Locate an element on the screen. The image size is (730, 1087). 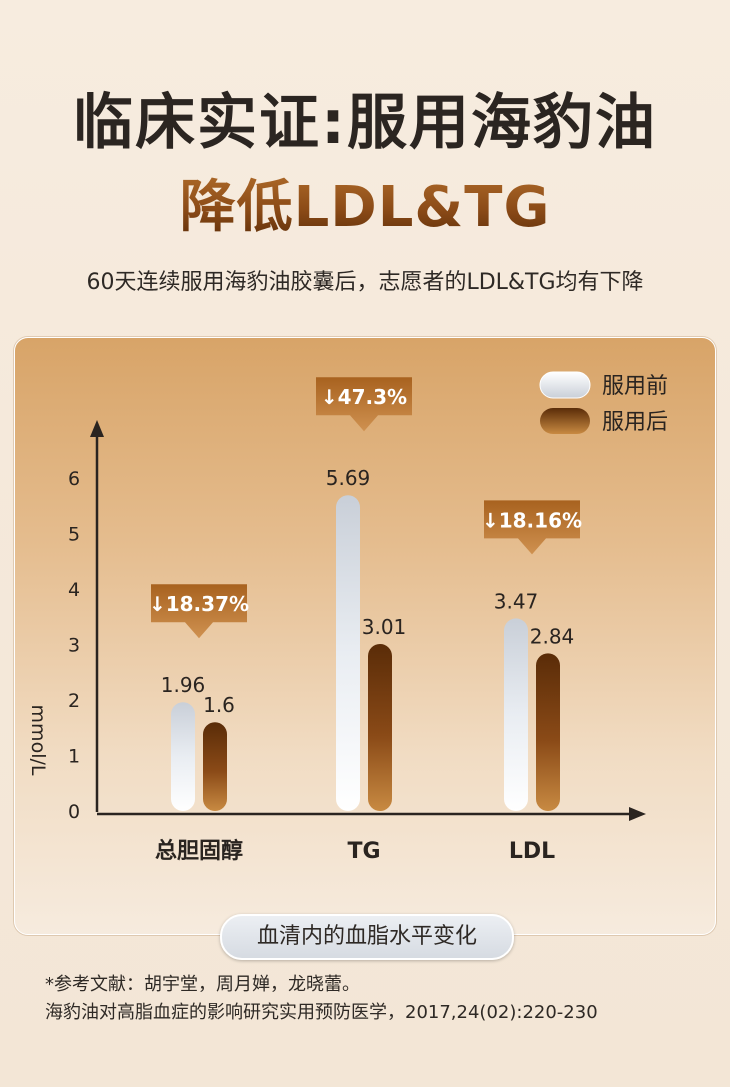
data-label-after: 3.01 is located at coordinates (384, 627).